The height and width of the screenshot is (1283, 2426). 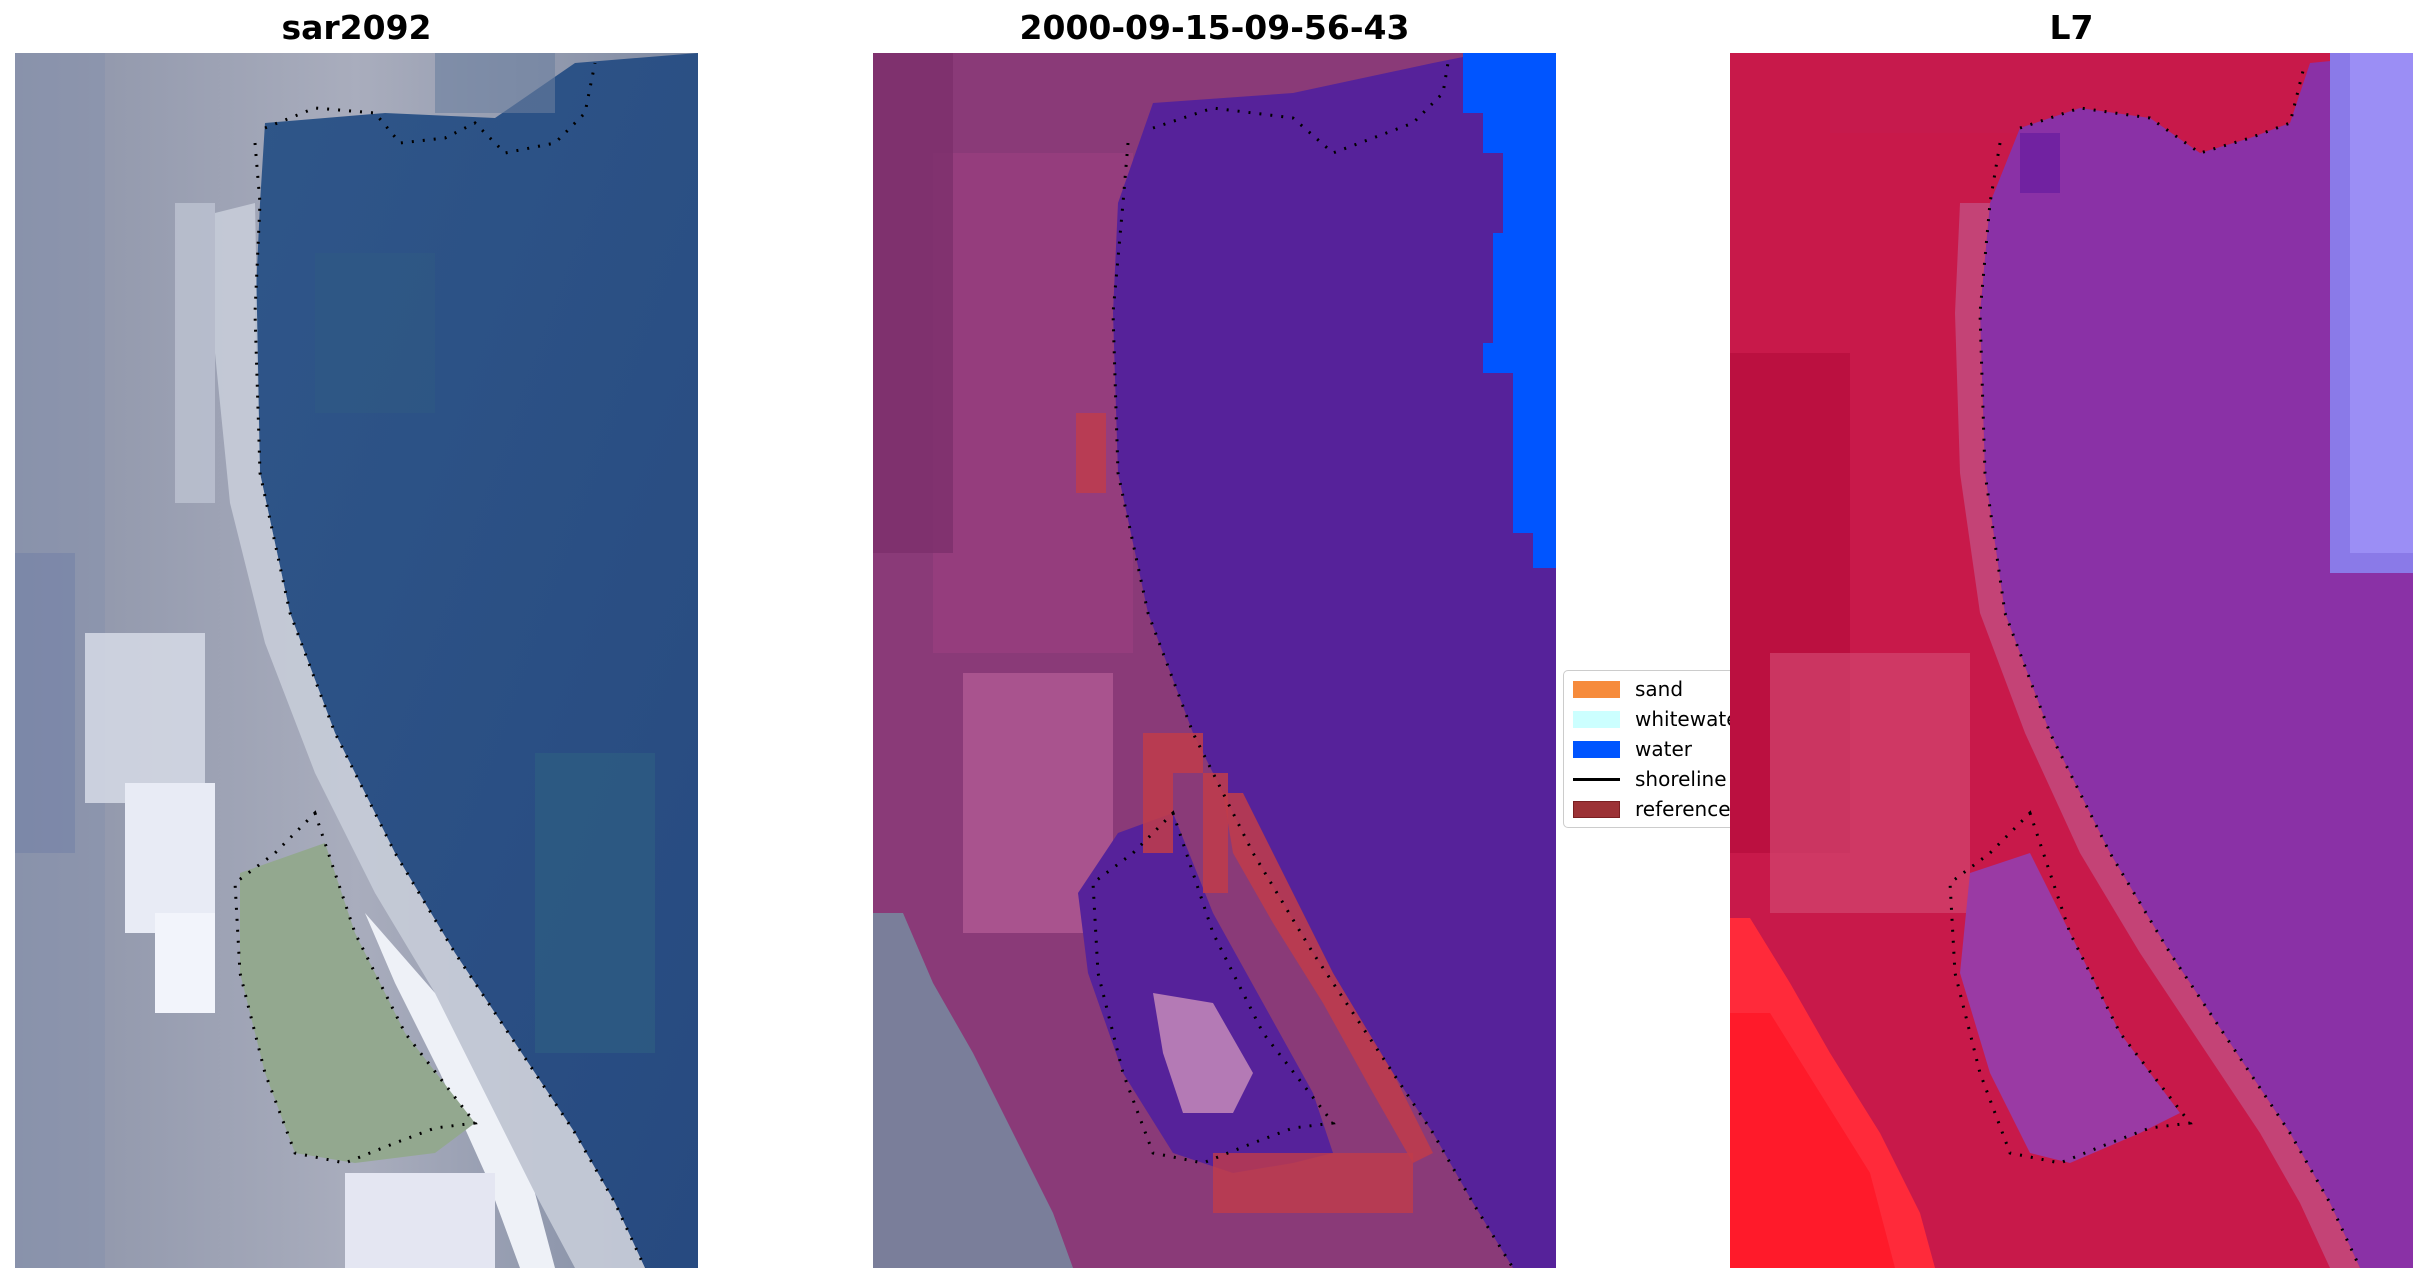 What do you see at coordinates (1683, 809) in the screenshot?
I see `legend-label-reference: reference` at bounding box center [1683, 809].